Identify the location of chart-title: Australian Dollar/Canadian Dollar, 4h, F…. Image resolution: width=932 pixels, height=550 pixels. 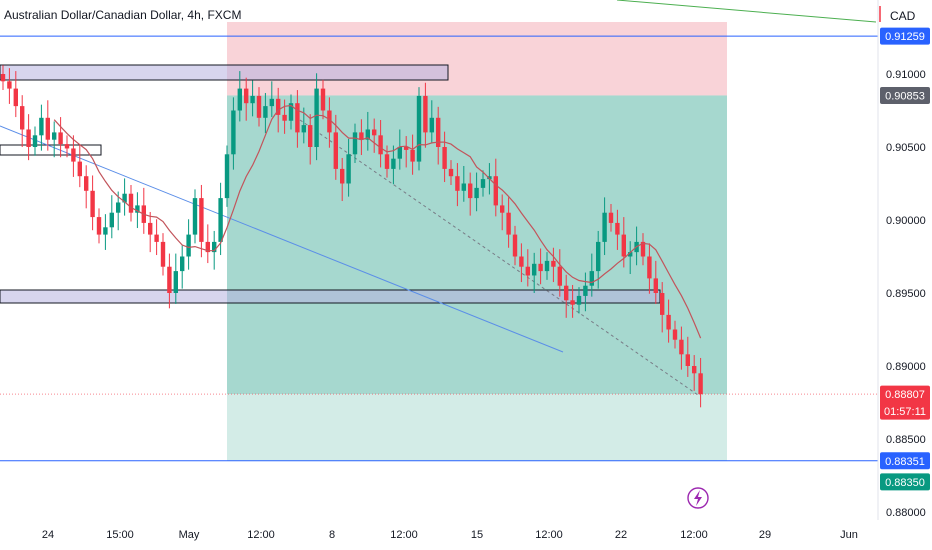
(123, 15).